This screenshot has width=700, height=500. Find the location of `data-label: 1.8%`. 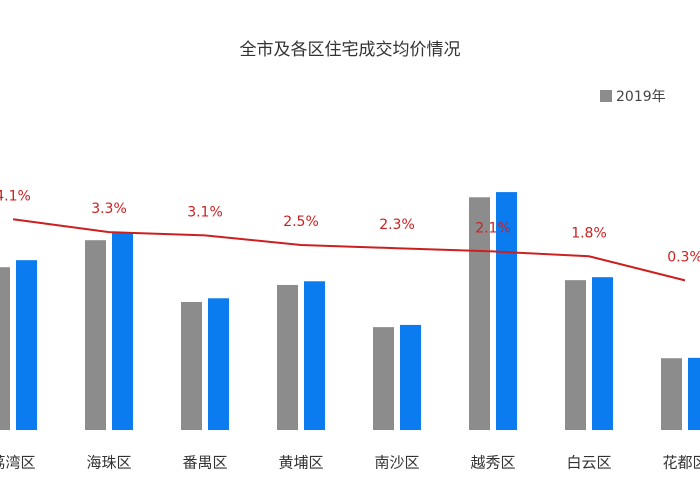

data-label: 1.8% is located at coordinates (589, 233).